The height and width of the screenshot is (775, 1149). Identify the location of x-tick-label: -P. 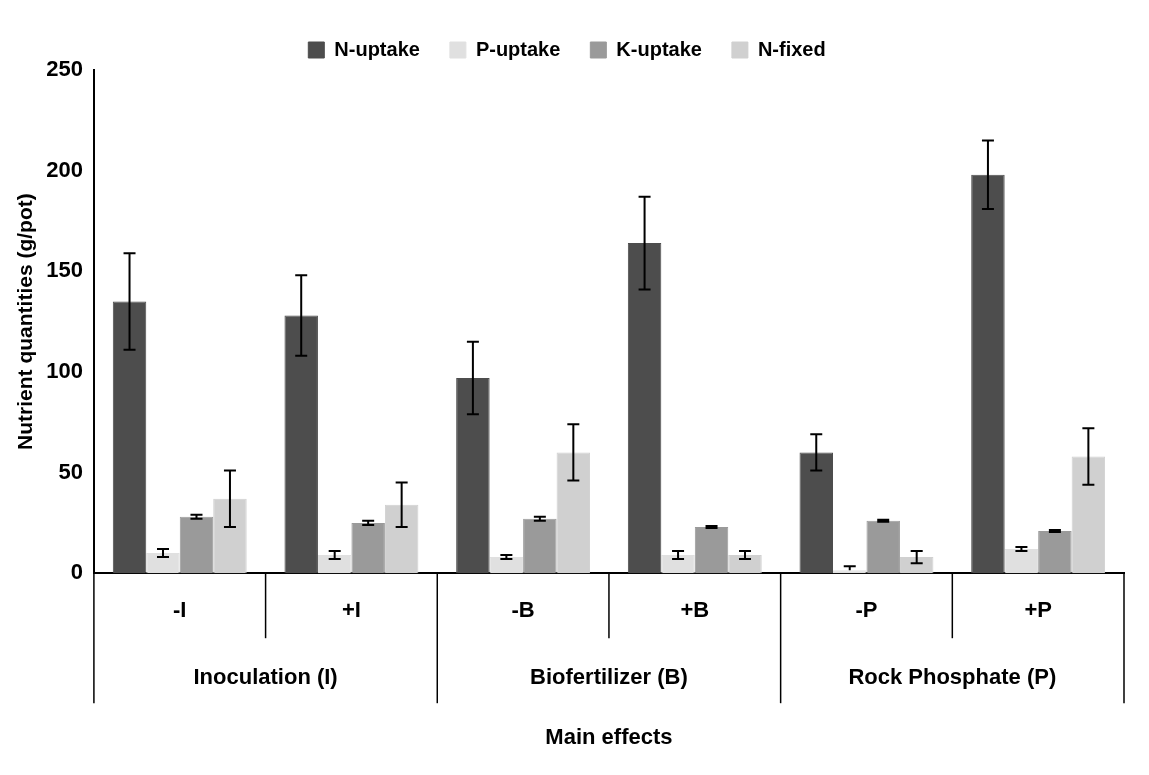
(866, 610).